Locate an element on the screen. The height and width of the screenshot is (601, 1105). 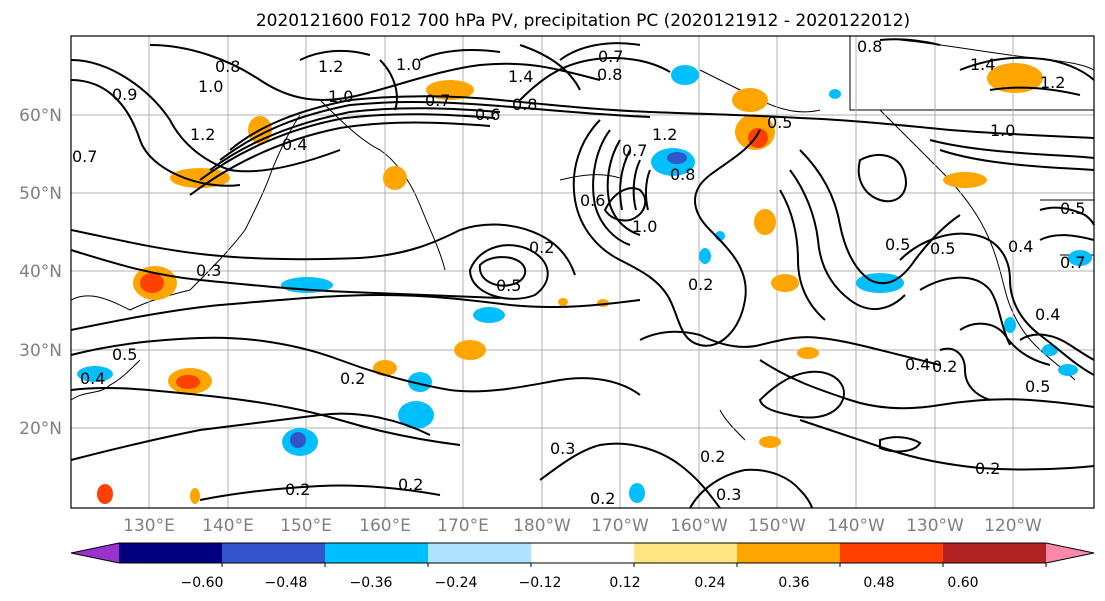
contour-label: 0.9 is located at coordinates (124, 94).